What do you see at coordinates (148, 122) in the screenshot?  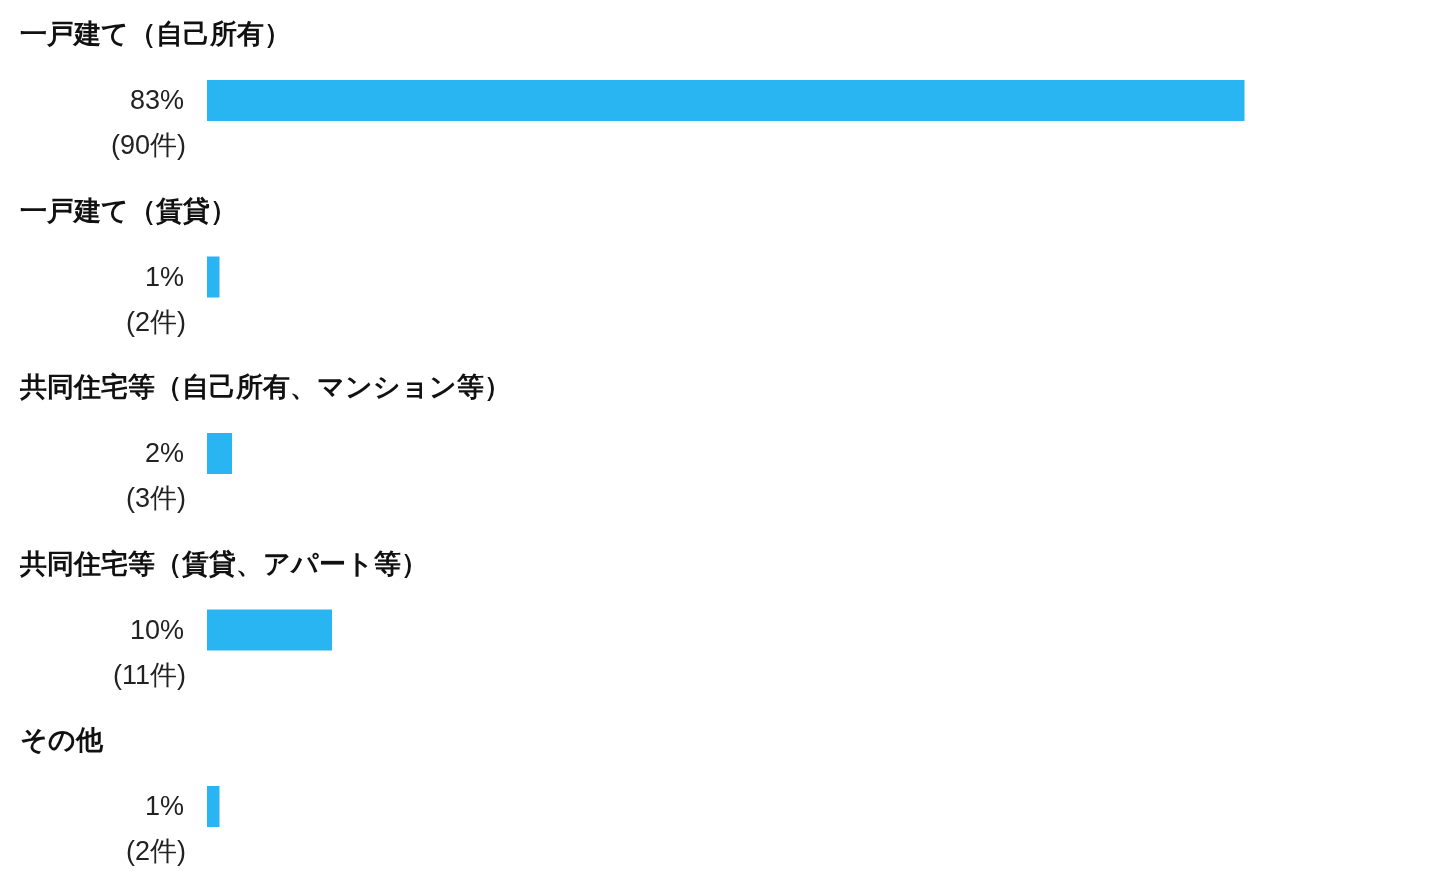 I see `value-label: 83% (90件)` at bounding box center [148, 122].